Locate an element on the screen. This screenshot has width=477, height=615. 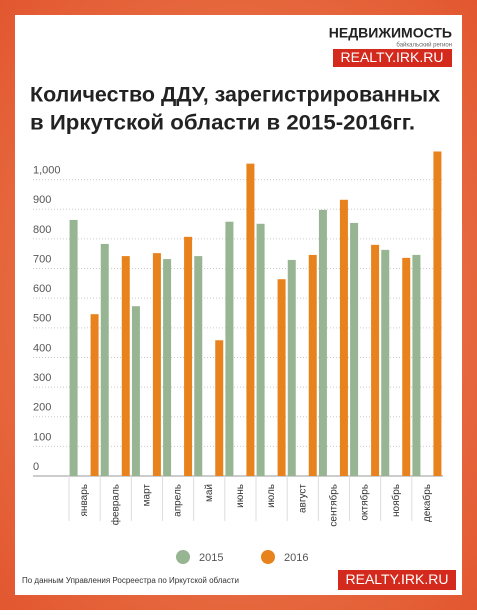
x-tick-label: сентябрь is located at coordinates (334, 505).